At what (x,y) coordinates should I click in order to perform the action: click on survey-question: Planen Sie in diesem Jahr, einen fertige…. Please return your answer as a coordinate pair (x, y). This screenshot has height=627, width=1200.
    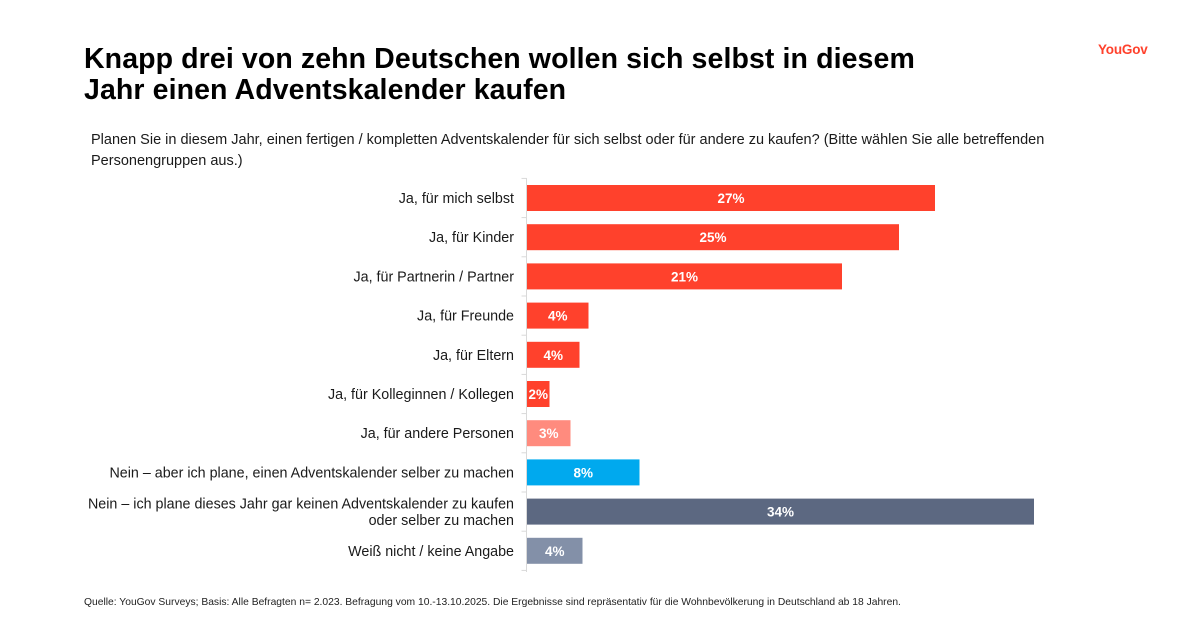
    Looking at the image, I should click on (568, 150).